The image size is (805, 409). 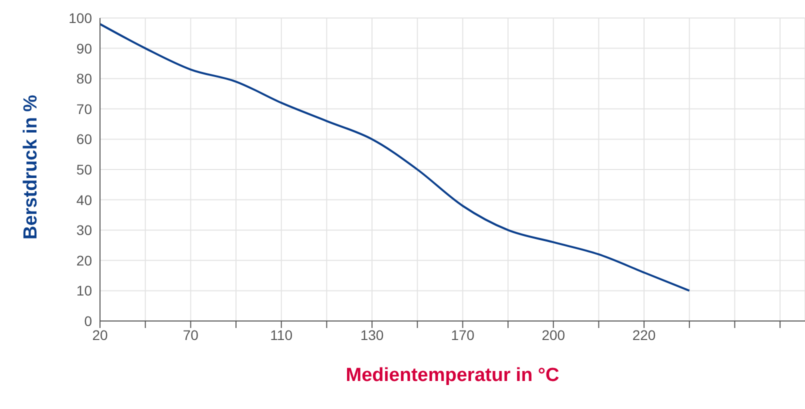 I want to click on x-tick-label: 220, so click(x=644, y=334).